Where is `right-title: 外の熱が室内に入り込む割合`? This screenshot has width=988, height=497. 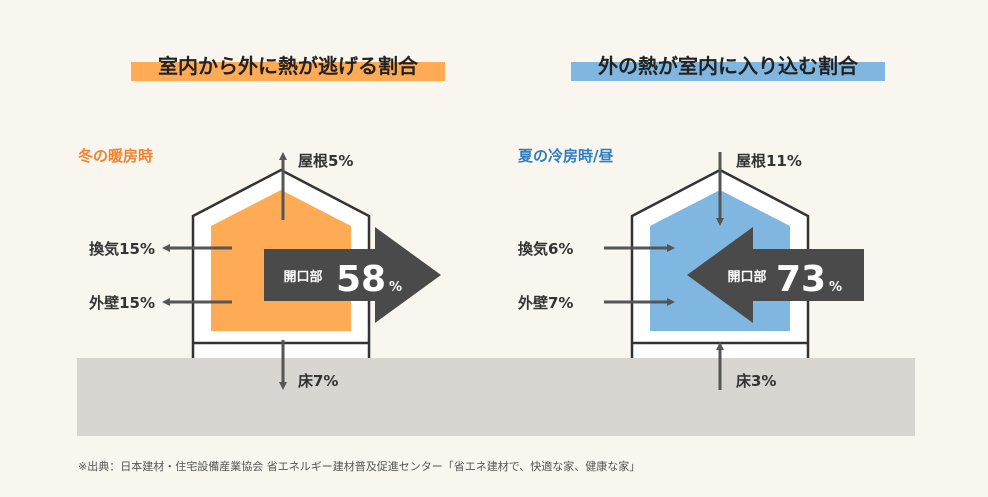
right-title: 外の熱が室内に入り込む割合 is located at coordinates (728, 66).